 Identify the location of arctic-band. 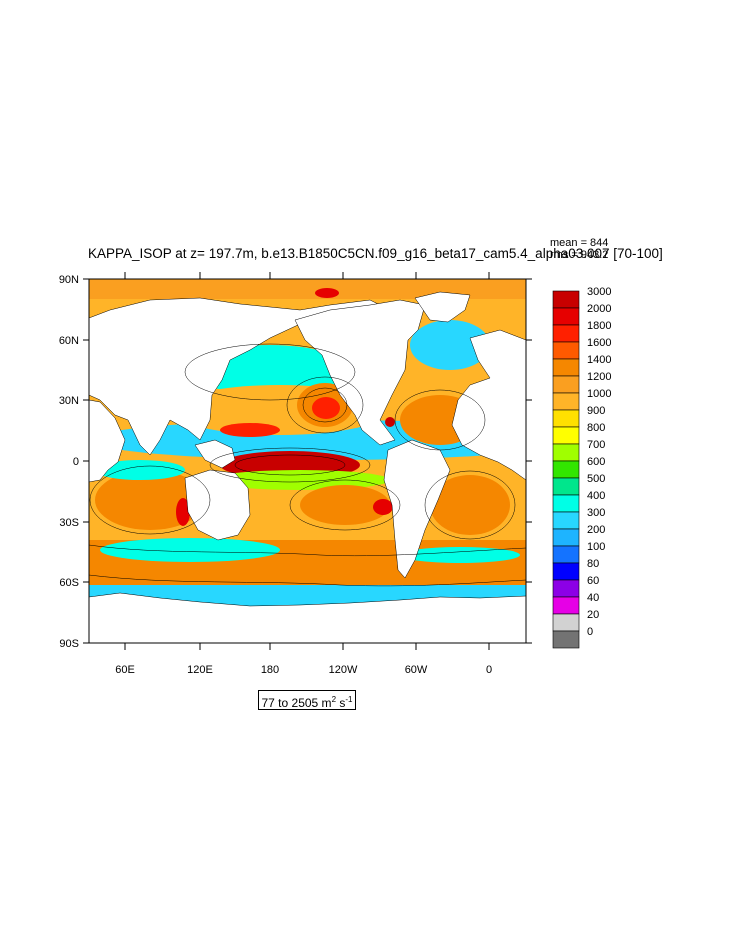
(307, 289).